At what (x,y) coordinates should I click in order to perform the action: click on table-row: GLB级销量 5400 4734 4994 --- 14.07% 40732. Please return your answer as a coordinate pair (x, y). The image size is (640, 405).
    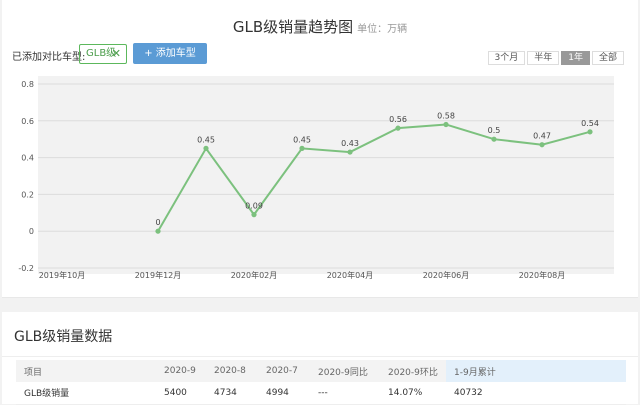
    Looking at the image, I should click on (321, 393).